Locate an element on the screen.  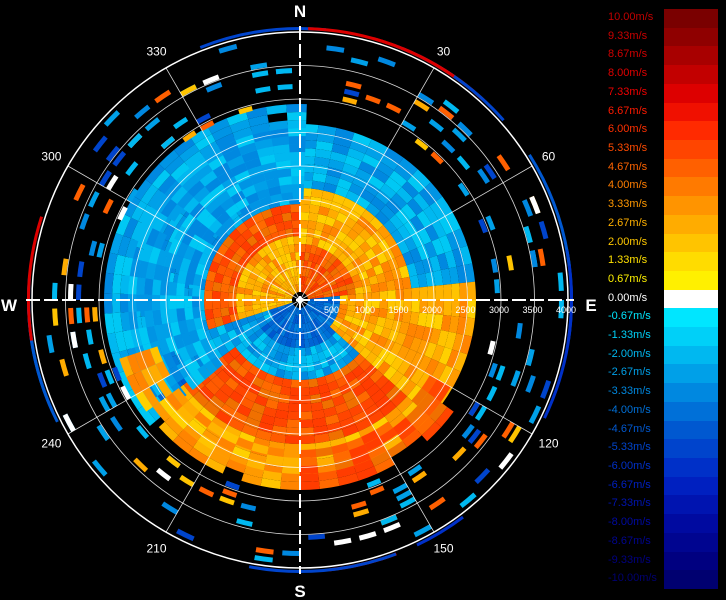
azimuth-label: 210 is located at coordinates (156, 549).